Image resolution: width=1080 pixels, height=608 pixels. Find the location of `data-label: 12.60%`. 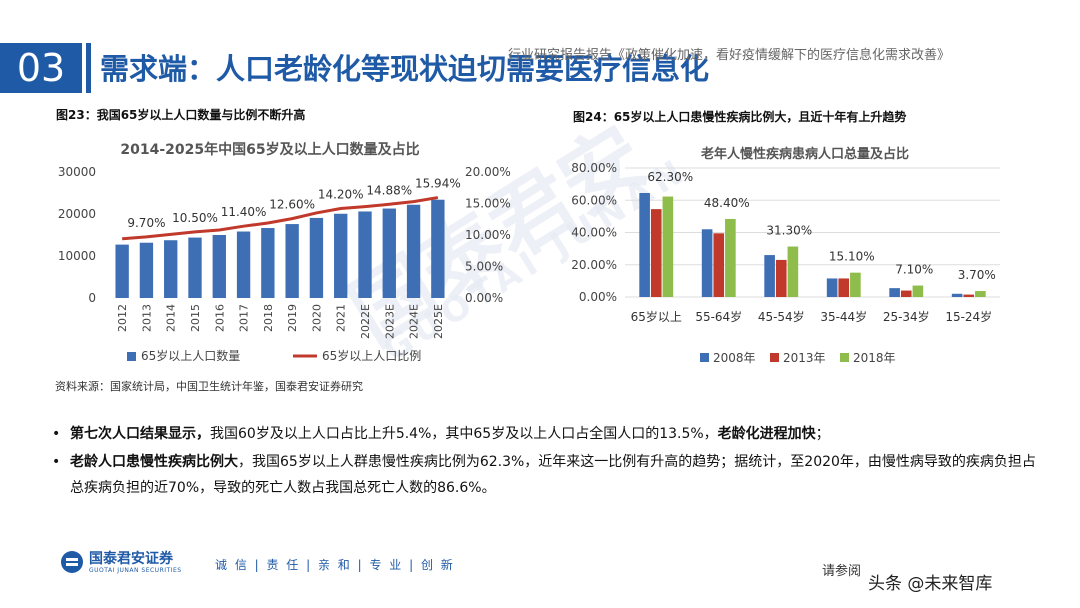

data-label: 12.60% is located at coordinates (292, 205).